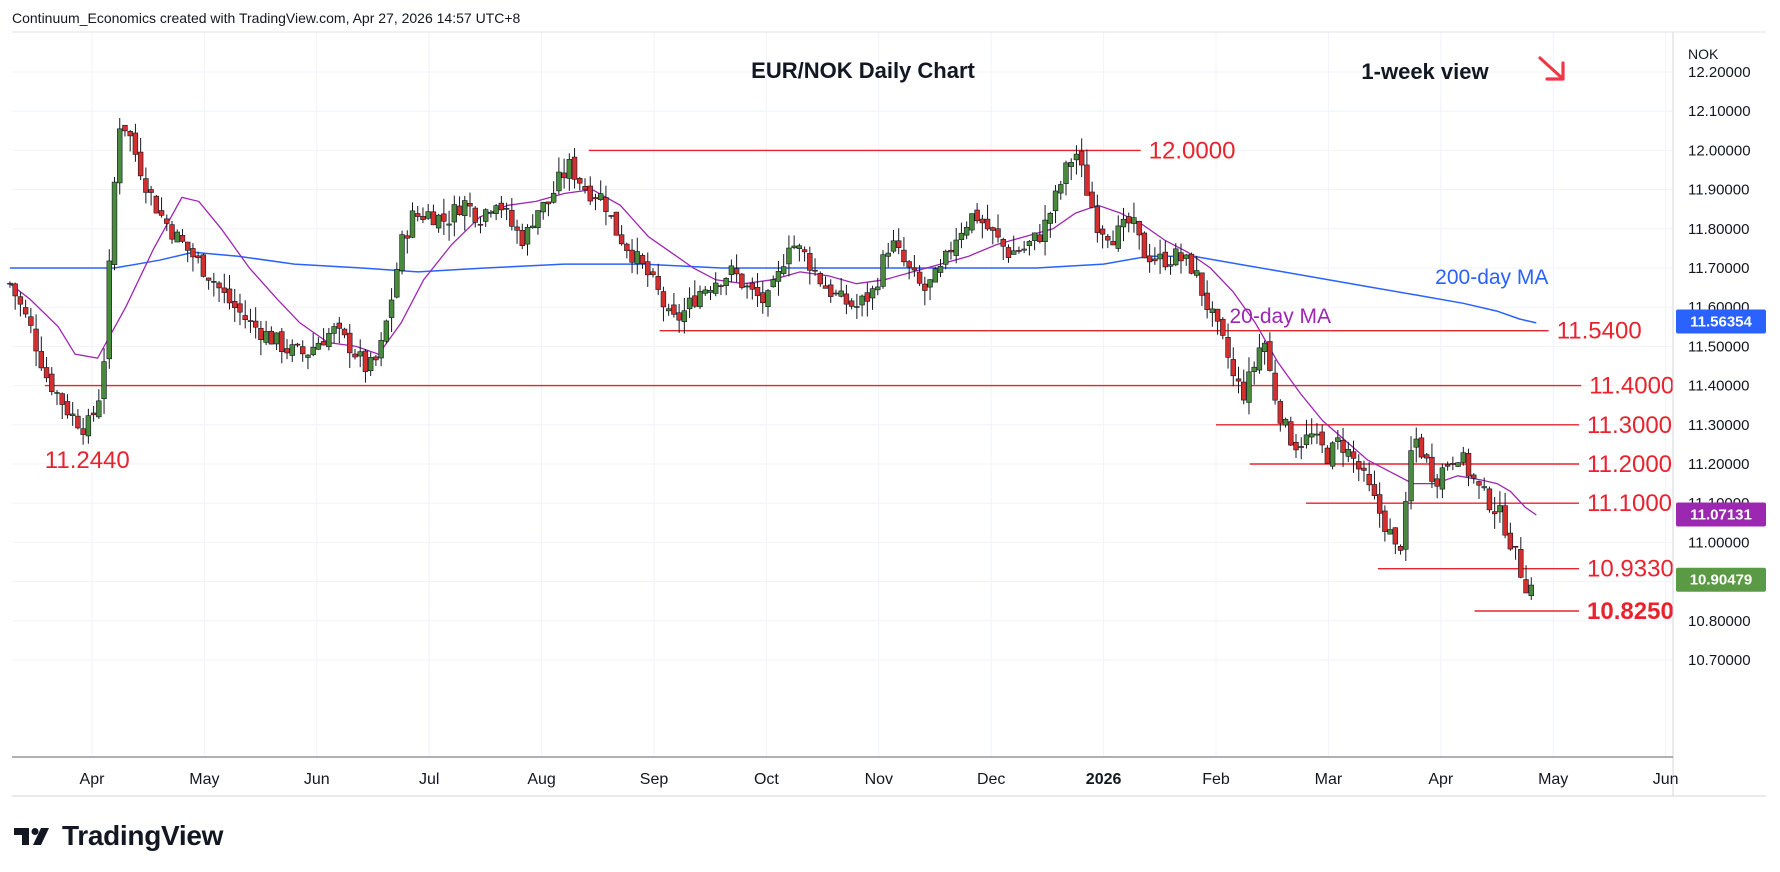  I want to click on chart-subtitle: 1-week view, so click(1425, 71).